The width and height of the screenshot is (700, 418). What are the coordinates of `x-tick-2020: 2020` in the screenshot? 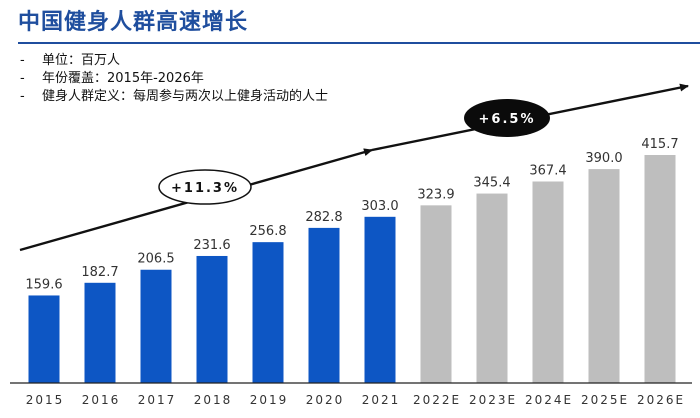 It's located at (325, 400).